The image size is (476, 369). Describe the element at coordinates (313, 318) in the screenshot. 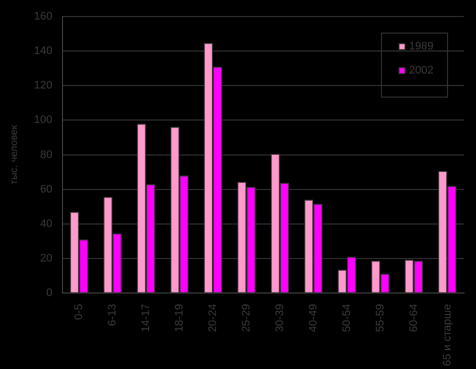

I see `x-tick-label: 40-49` at that location.